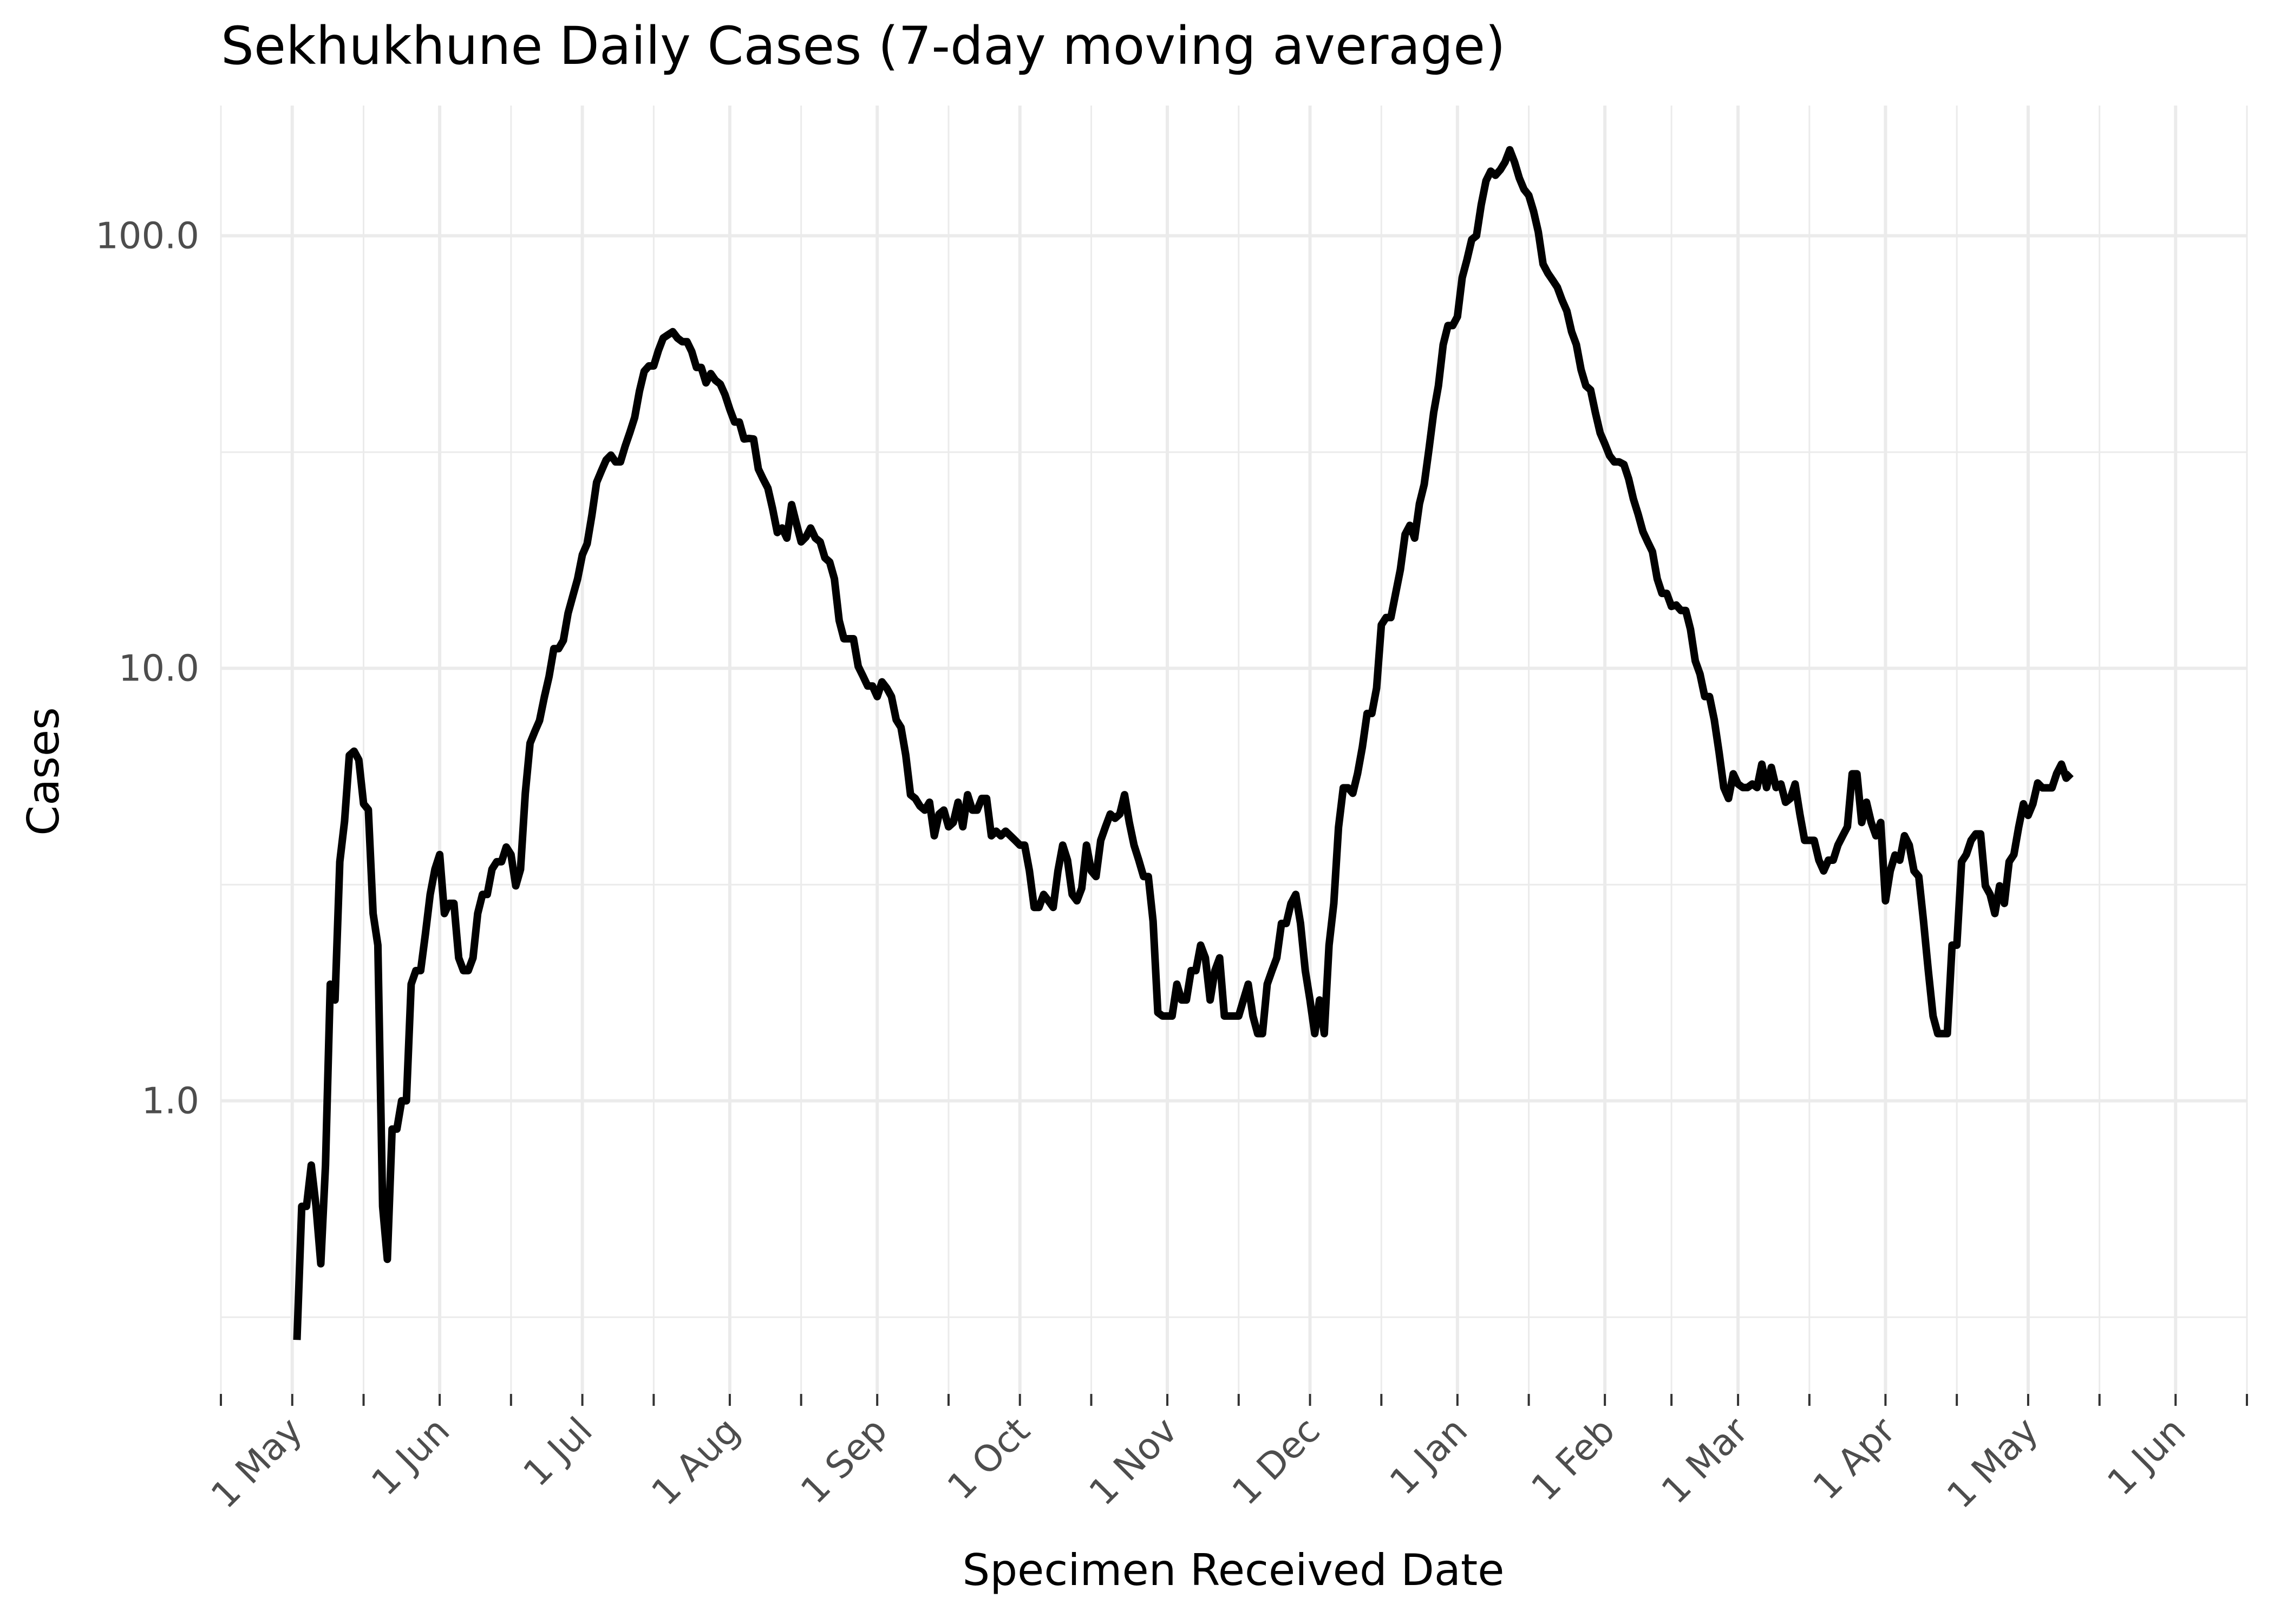 The height and width of the screenshot is (1624, 2274). Describe the element at coordinates (696, 1461) in the screenshot. I see `x-tick-label: 1 Aug` at that location.